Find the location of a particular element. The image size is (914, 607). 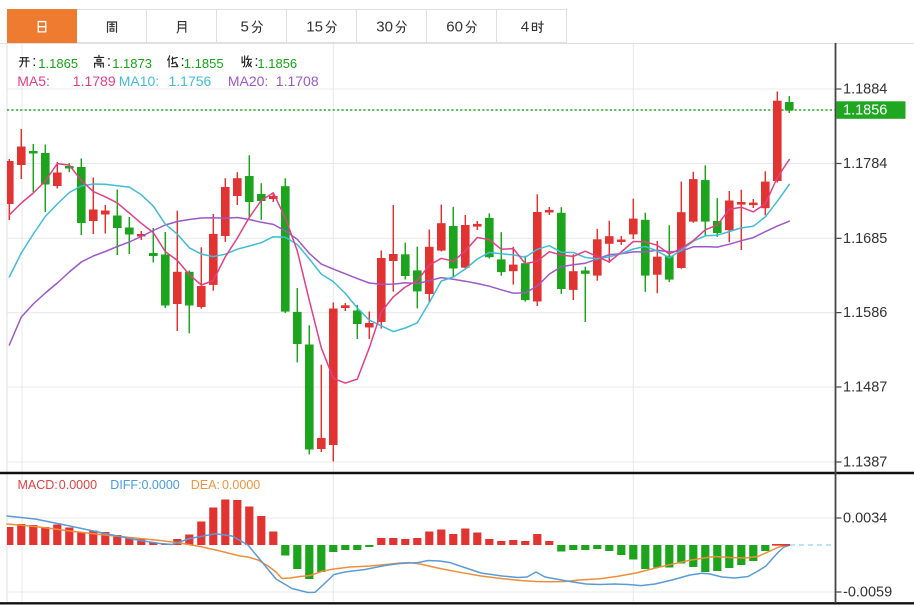

svg-text: 0.0034 is located at coordinates (865, 519).